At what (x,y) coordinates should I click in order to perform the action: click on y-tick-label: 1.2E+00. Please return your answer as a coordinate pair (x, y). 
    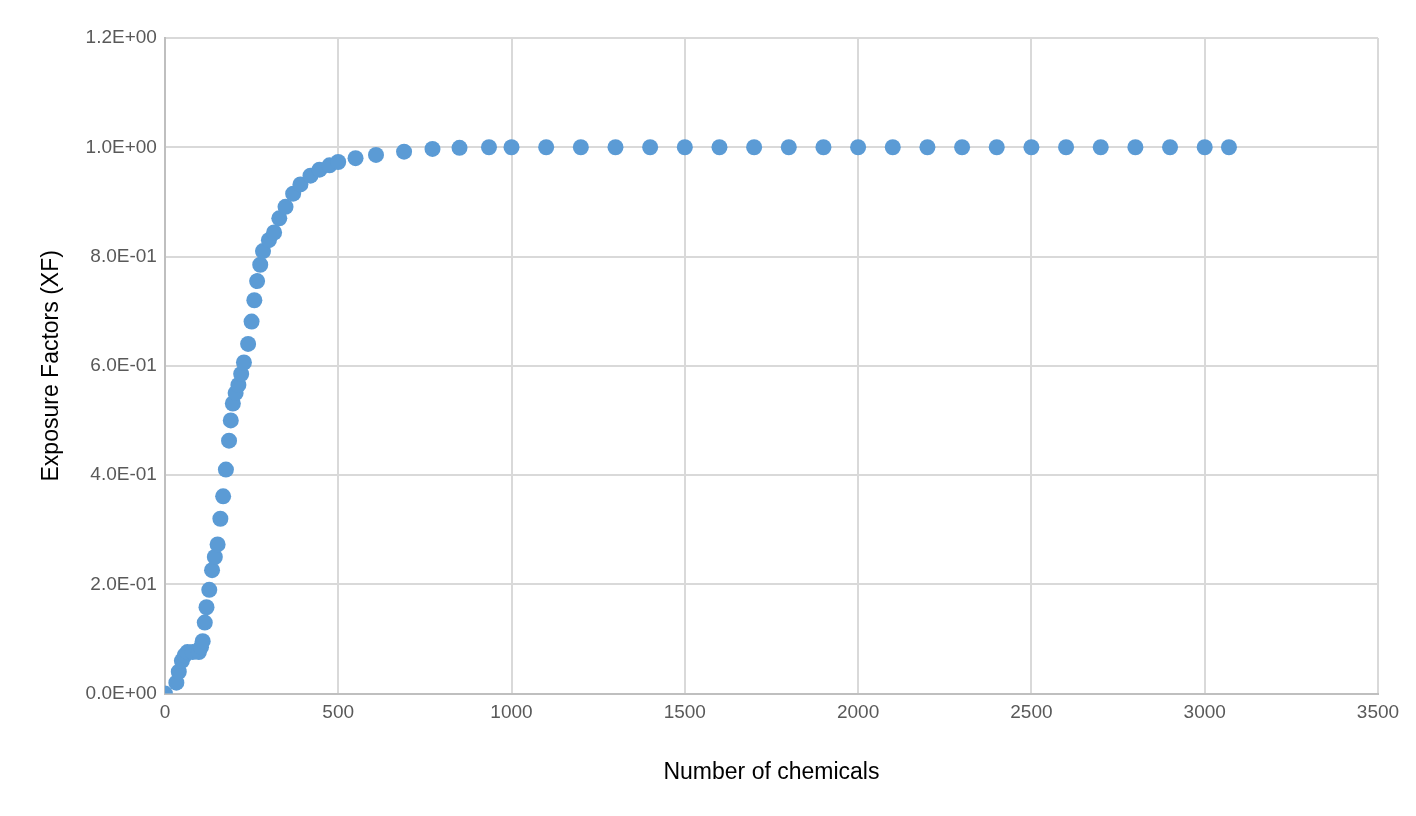
    Looking at the image, I should click on (121, 37).